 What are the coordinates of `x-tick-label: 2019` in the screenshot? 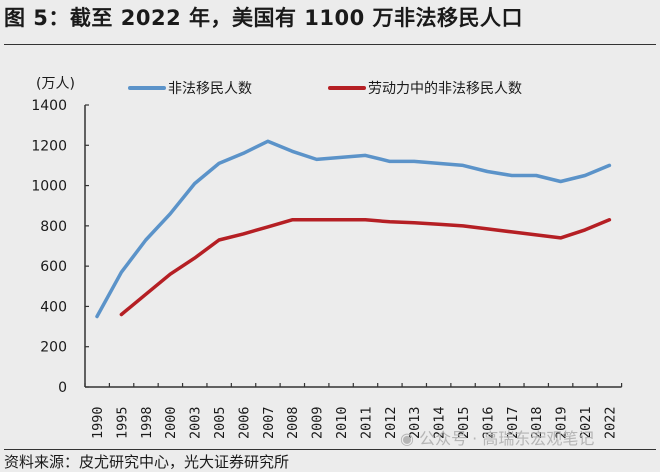 It's located at (562, 422).